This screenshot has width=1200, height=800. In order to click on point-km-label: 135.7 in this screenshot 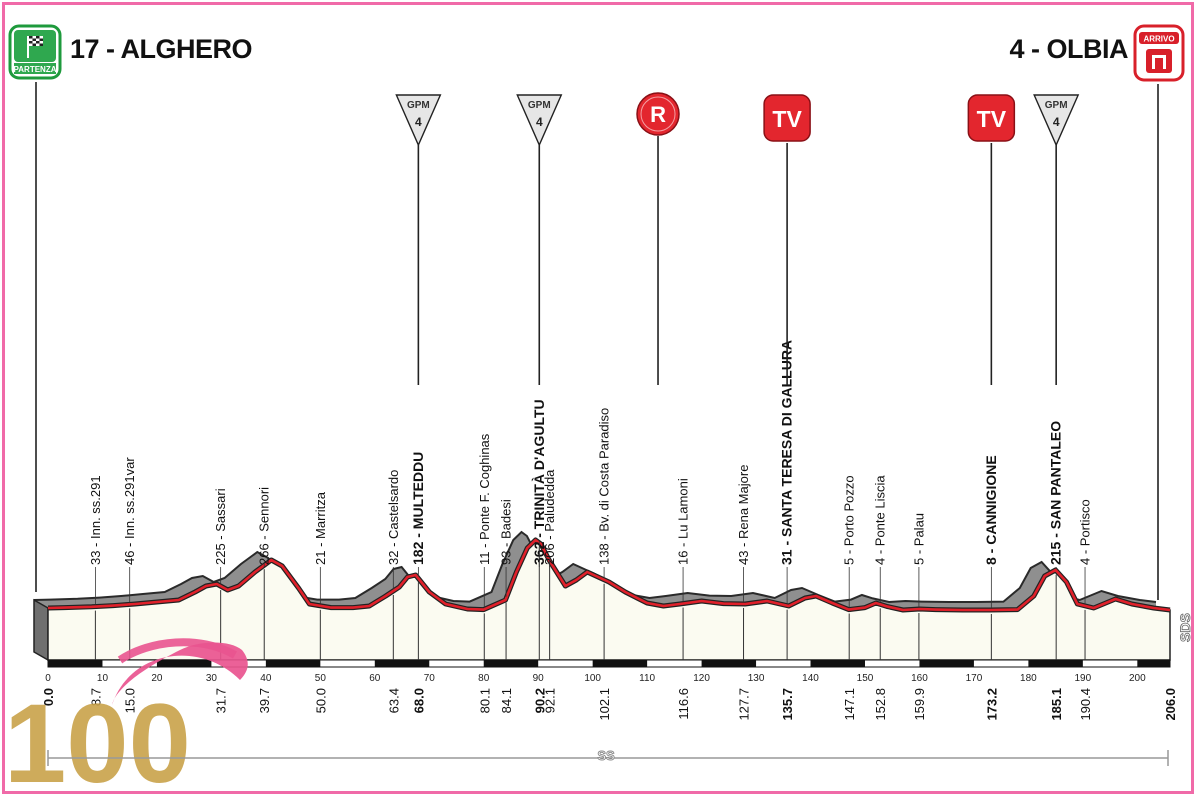, I will do `click(787, 704)`.